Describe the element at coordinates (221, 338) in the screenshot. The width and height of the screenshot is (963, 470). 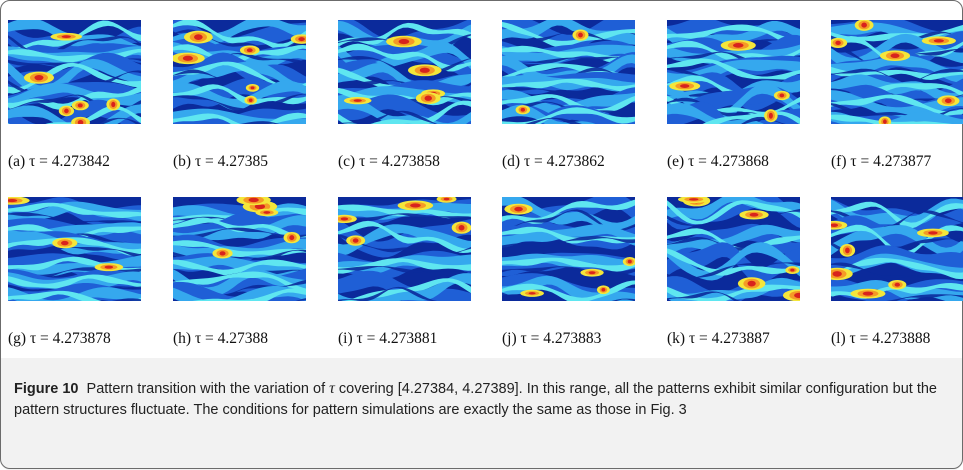
I see `panel-label: (h) τ = 4.27388` at that location.